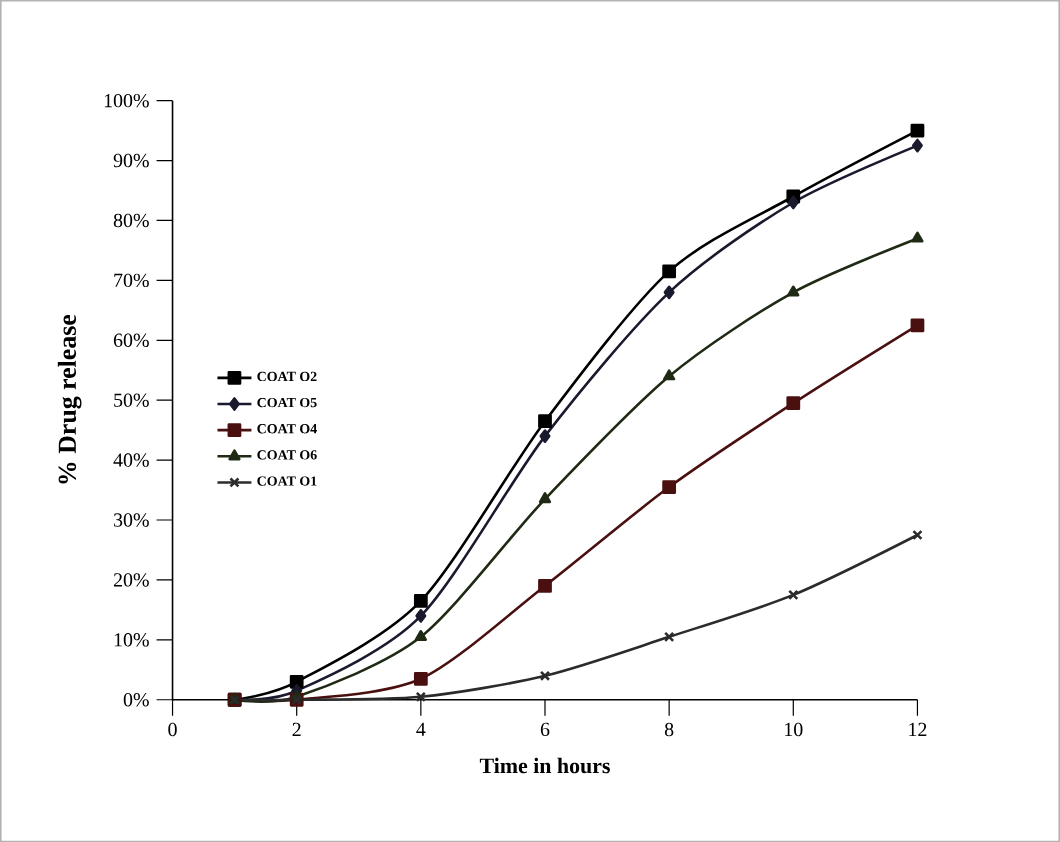 Image resolution: width=1060 pixels, height=842 pixels. I want to click on y-tick-label: 40%, so click(131, 460).